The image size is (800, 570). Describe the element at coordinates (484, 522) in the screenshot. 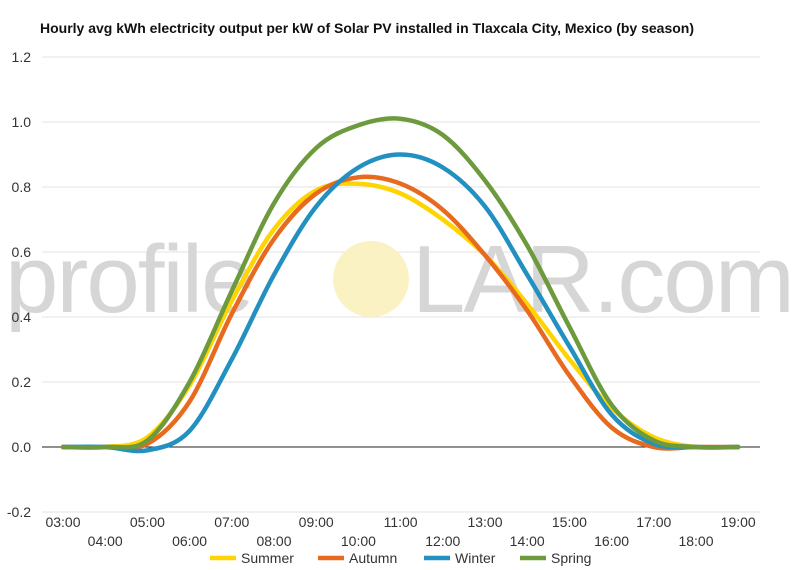

I see `x-tick-label: 13:00` at that location.